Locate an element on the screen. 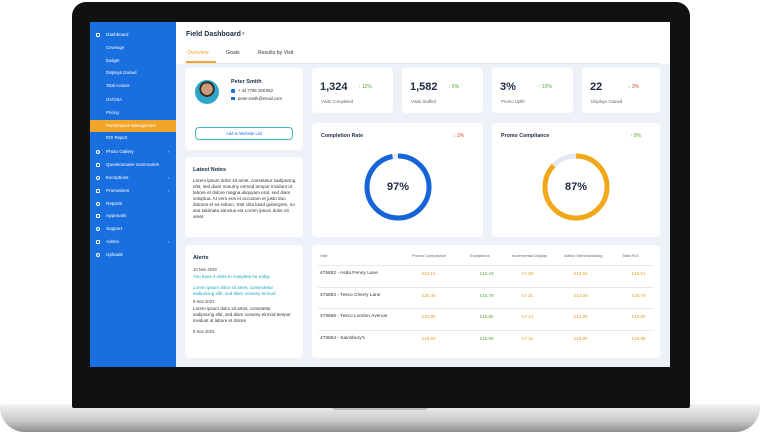 The image size is (760, 438). gauge-arc is located at coordinates (576, 187).